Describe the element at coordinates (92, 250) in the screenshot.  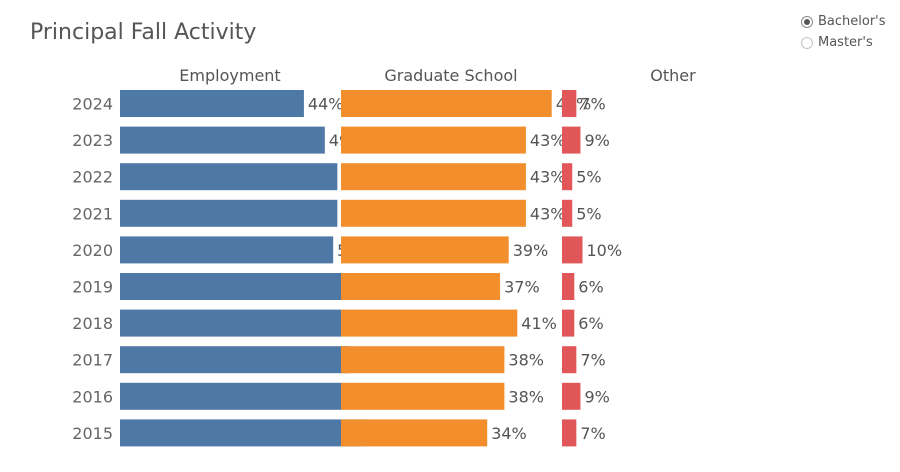
I see `year-label: 2020` at that location.